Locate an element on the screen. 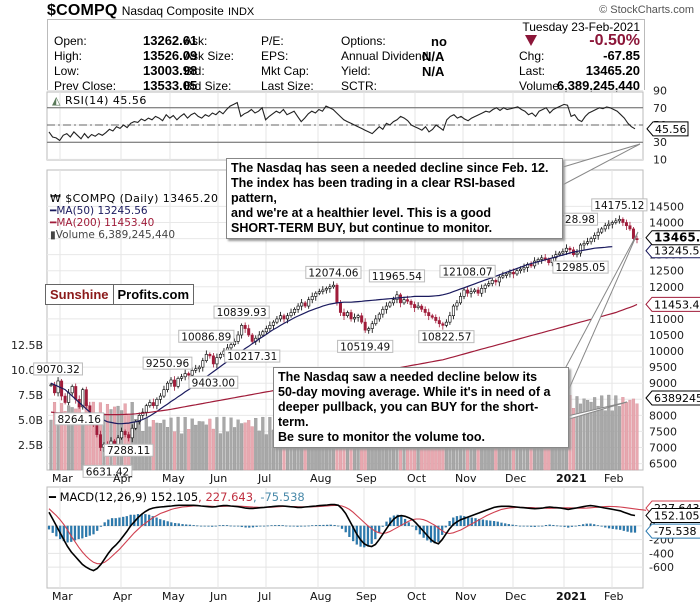 The width and height of the screenshot is (700, 603). macd-signal-line is located at coordinates (347, 534).